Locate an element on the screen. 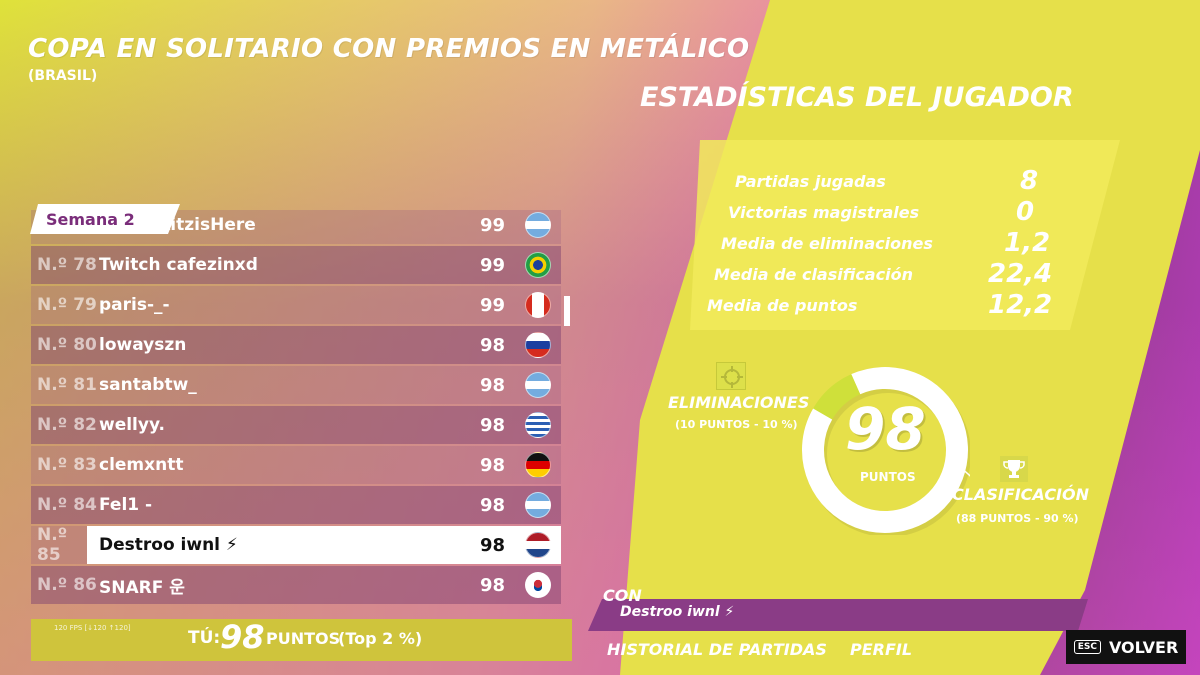 The height and width of the screenshot is (675, 1200). stats-title: ESTADÍSTICAS DEL JUGADOR is located at coordinates (857, 97).